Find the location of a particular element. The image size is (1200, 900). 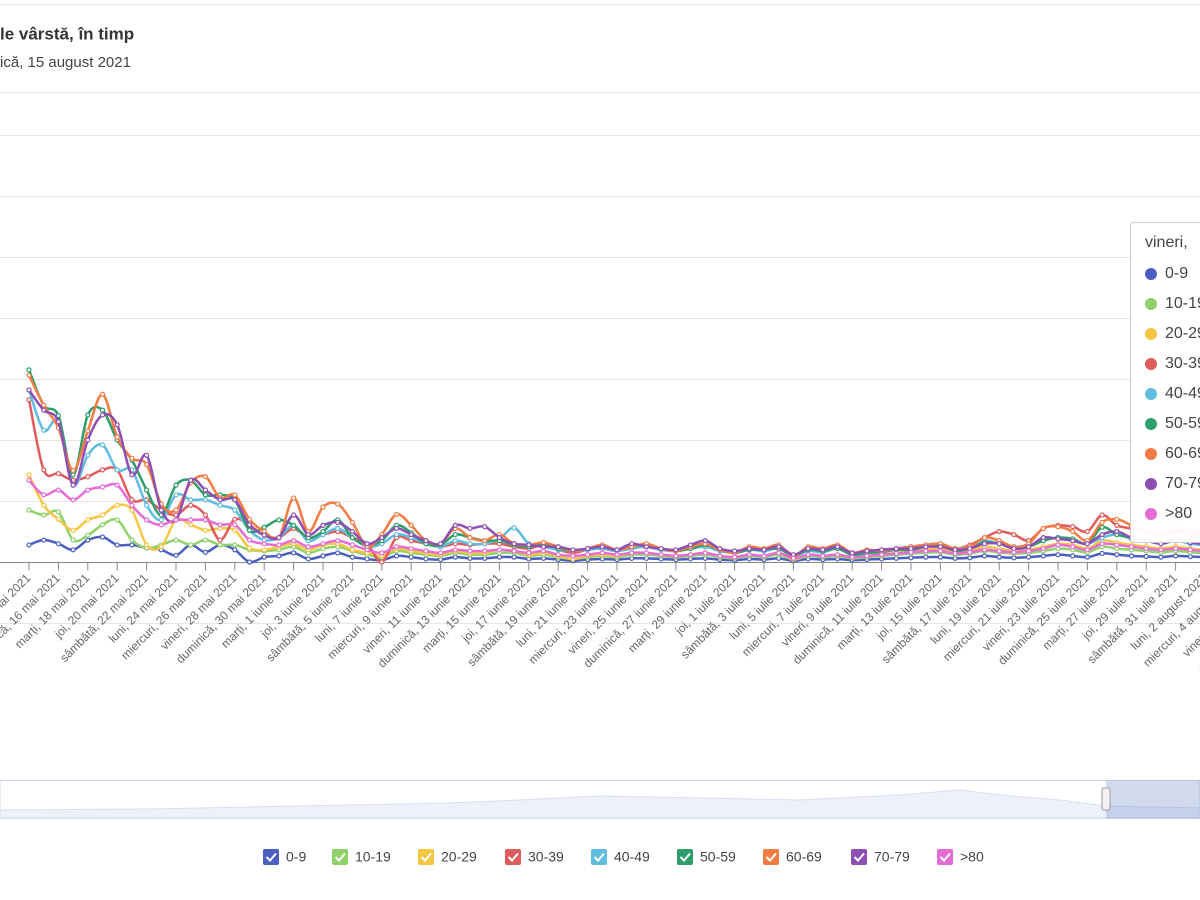

legend-item: 60-69 is located at coordinates (792, 857).